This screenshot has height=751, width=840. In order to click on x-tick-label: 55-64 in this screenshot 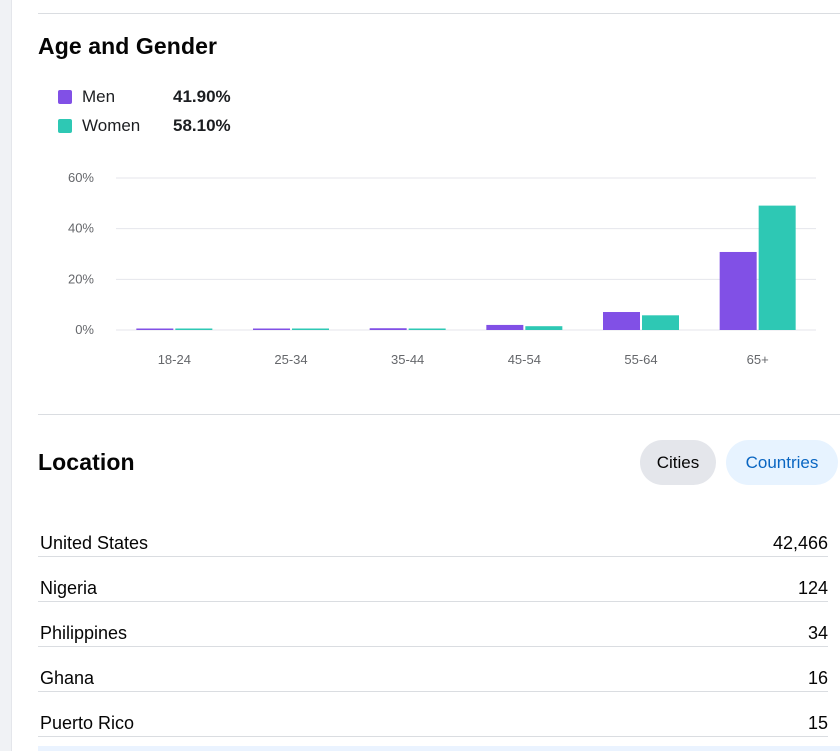, I will do `click(640, 359)`.